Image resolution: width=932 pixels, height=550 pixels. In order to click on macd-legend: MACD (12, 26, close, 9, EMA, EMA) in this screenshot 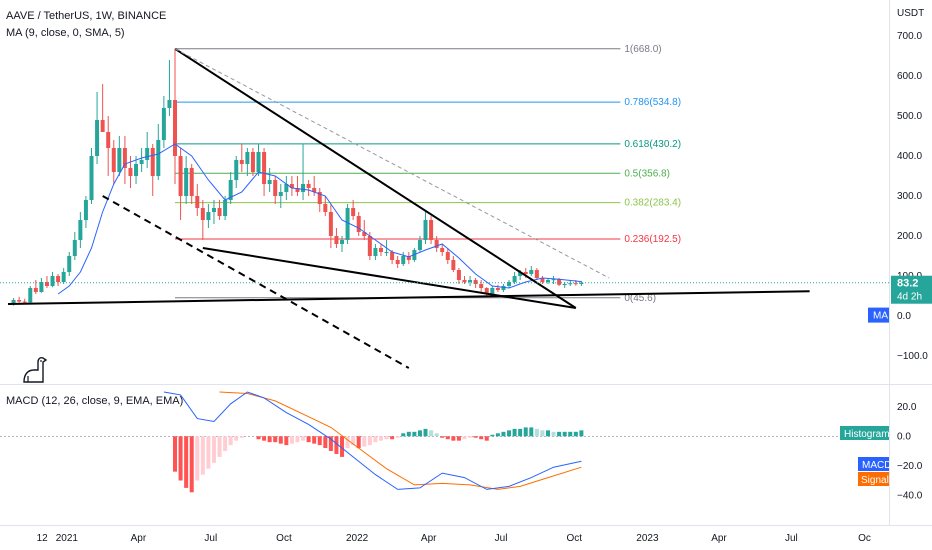, I will do `click(95, 401)`.